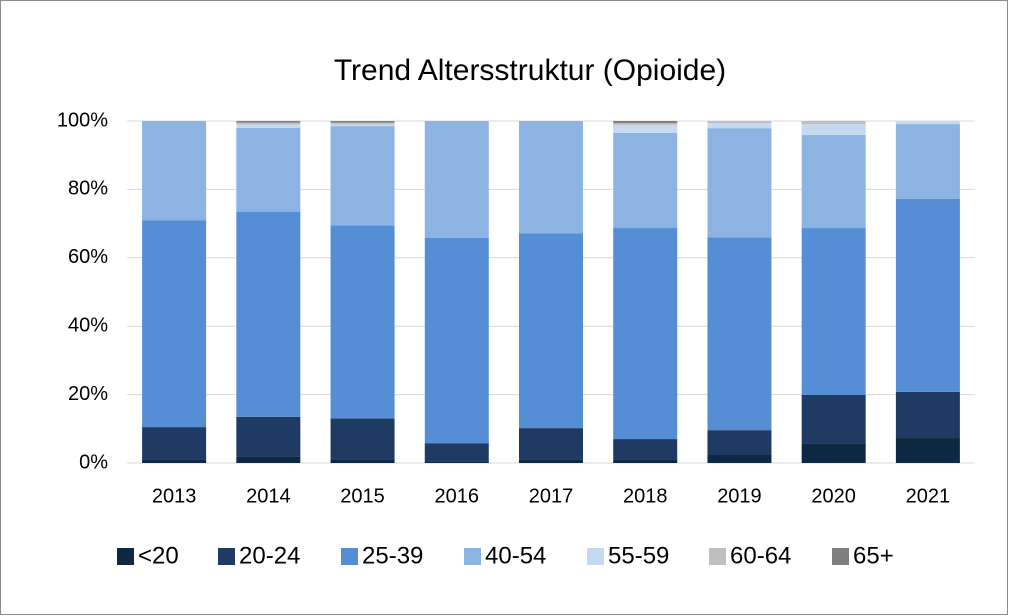 Image resolution: width=1009 pixels, height=616 pixels. Describe the element at coordinates (392, 555) in the screenshot. I see `legend-label: 25-39` at that location.